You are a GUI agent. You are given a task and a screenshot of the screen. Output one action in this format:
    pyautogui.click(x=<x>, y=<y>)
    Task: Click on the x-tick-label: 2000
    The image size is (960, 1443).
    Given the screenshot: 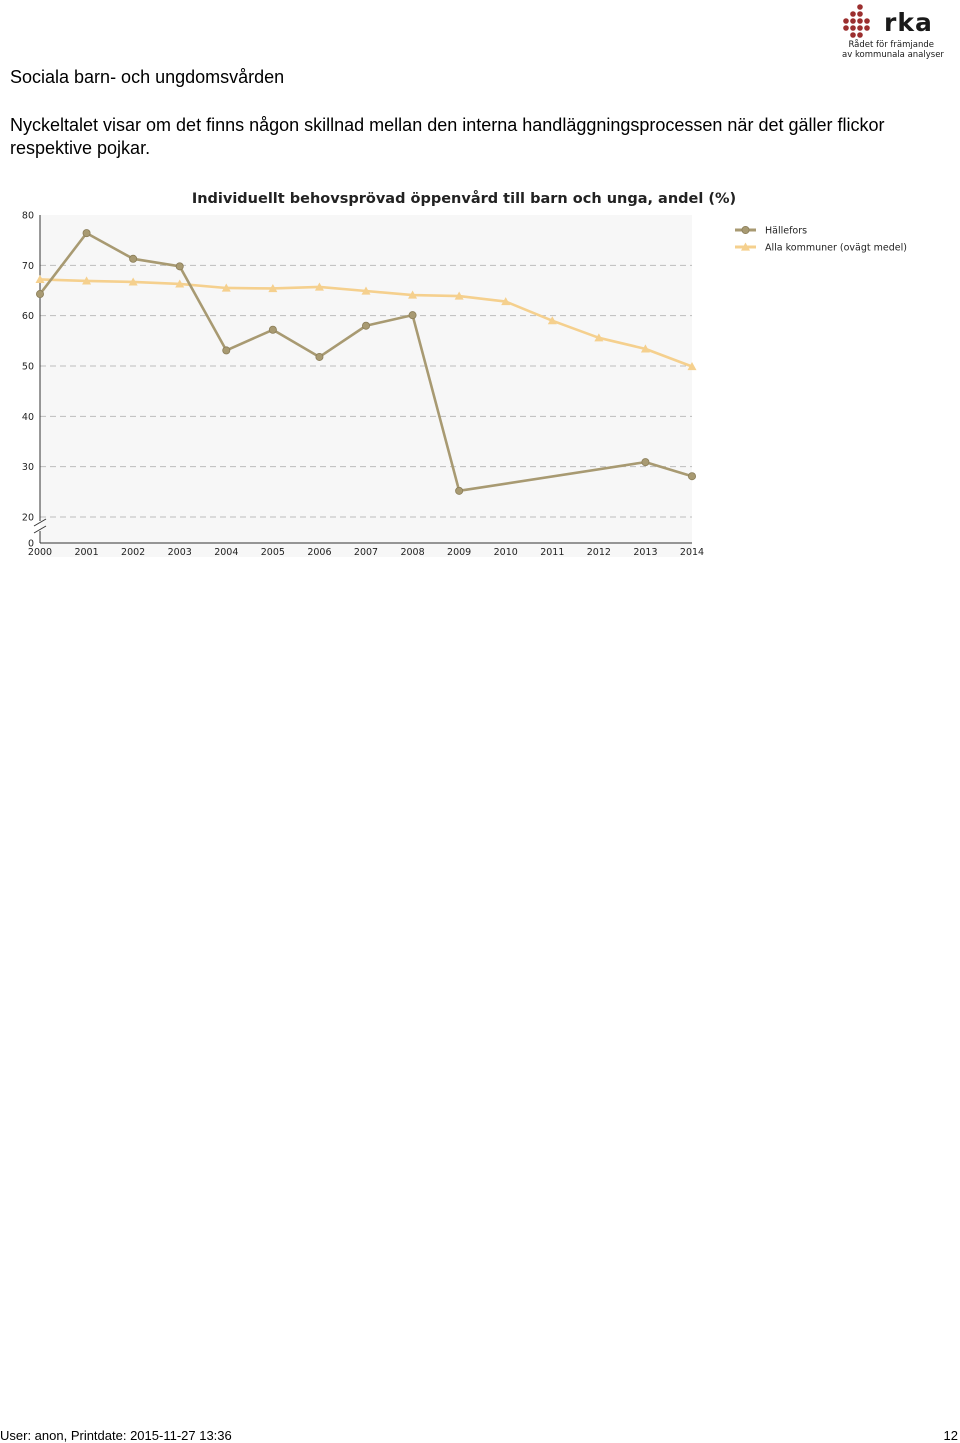 What is the action you would take?
    pyautogui.click(x=40, y=552)
    